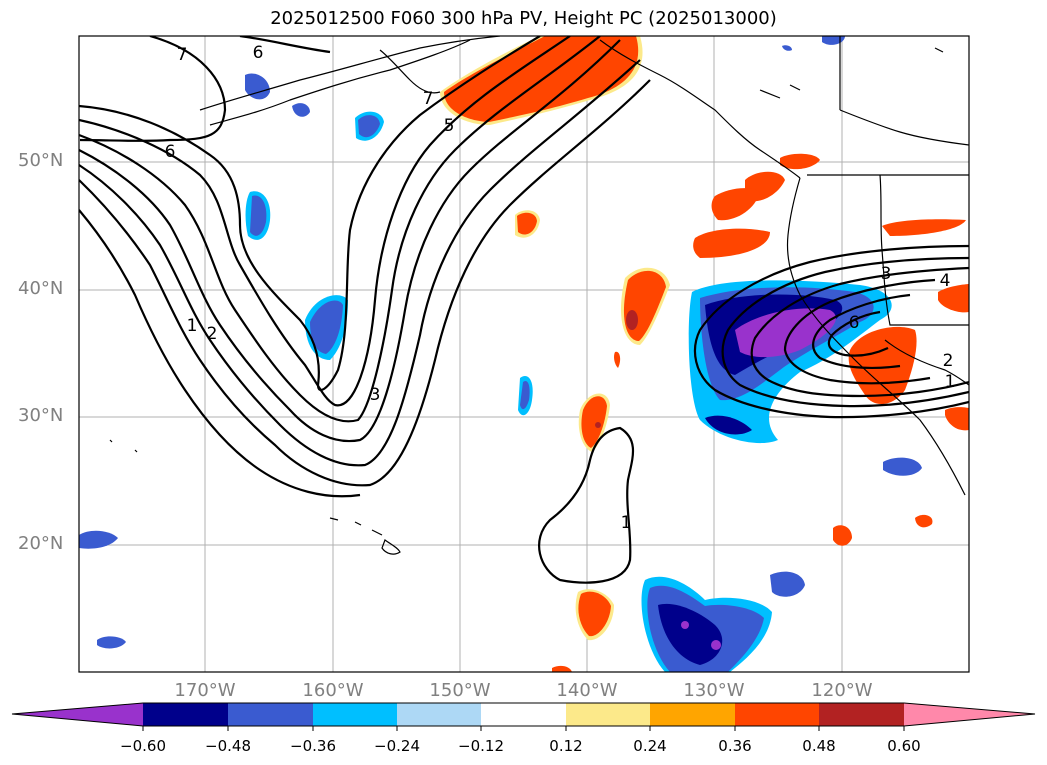 The height and width of the screenshot is (765, 1047). What do you see at coordinates (205, 690) in the screenshot?
I see `lon-label: 170°W` at bounding box center [205, 690].